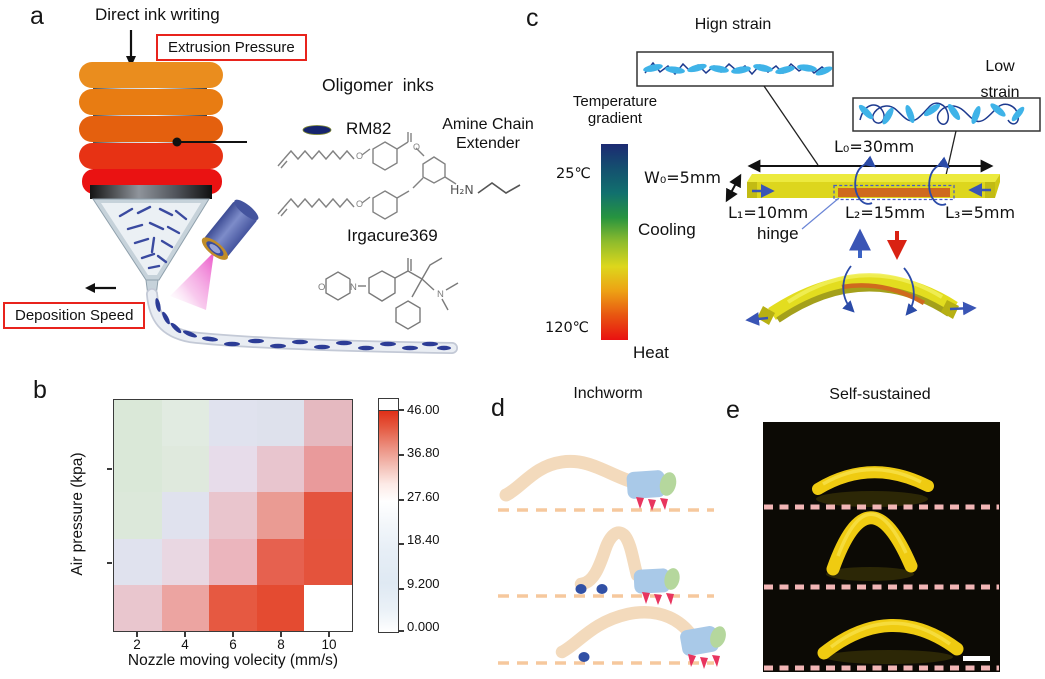 The image size is (1045, 679). Describe the element at coordinates (153, 237) in the screenshot. I see `random-mesogen-rods` at that location.